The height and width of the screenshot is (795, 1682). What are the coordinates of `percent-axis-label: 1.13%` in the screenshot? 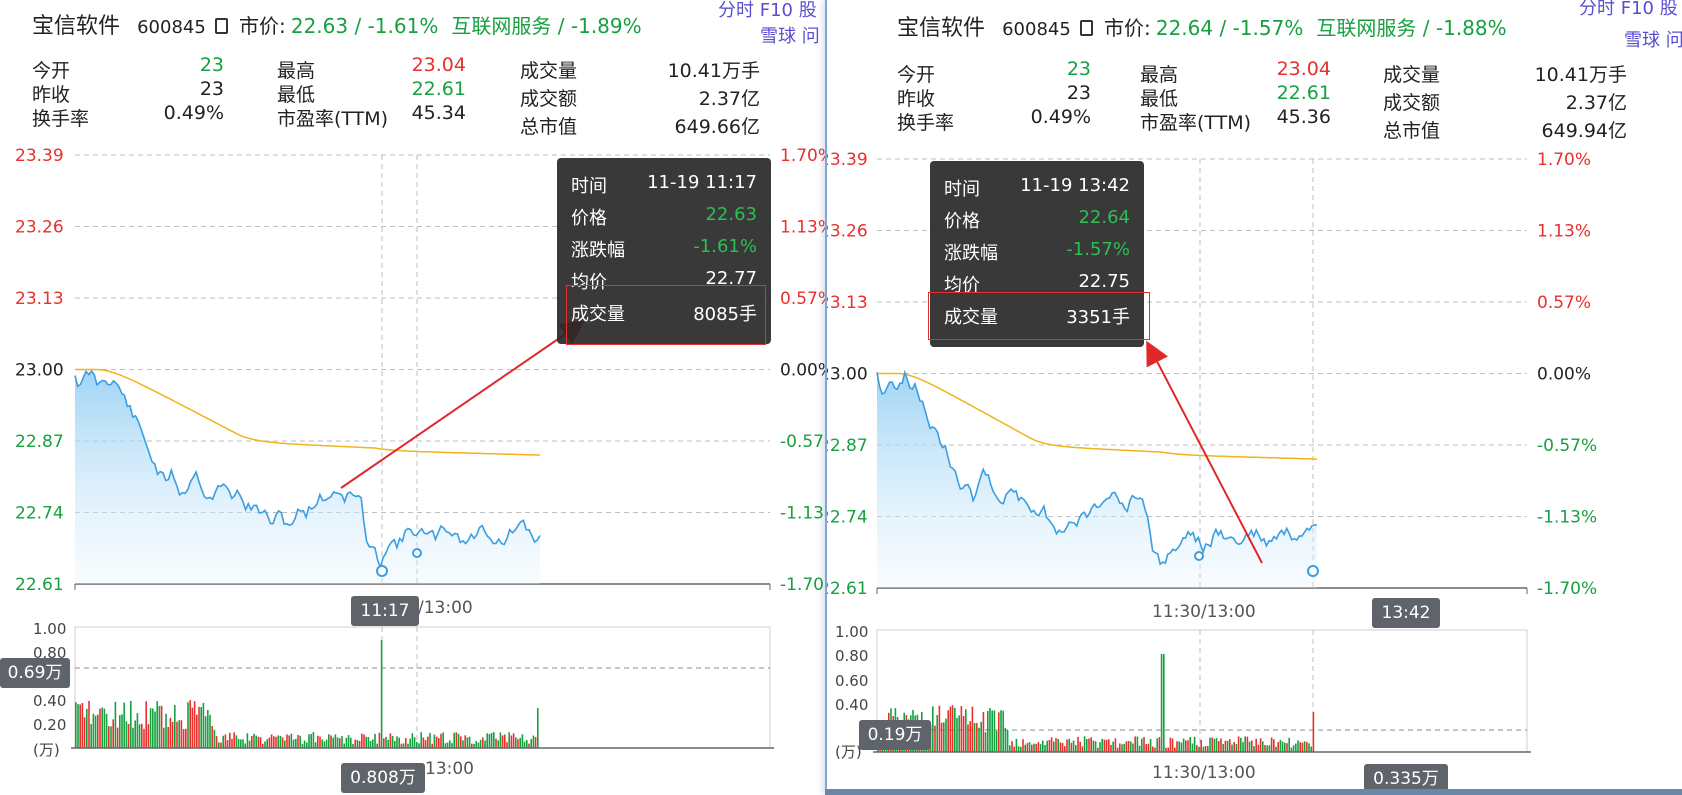 It's located at (802, 228).